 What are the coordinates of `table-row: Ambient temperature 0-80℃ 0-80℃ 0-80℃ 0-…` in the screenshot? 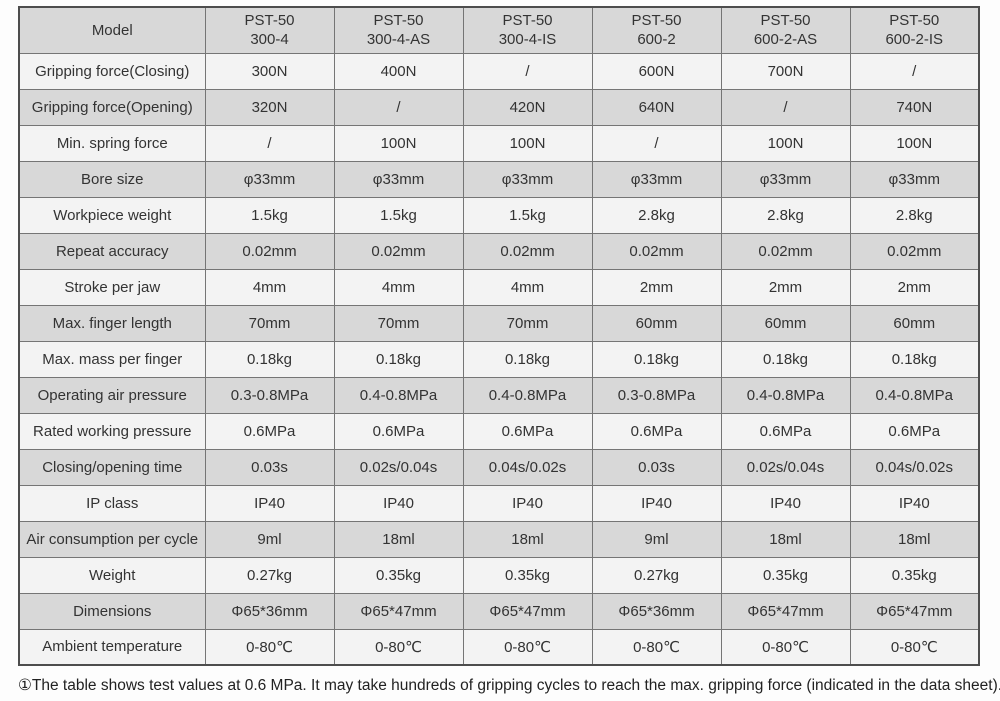 It's located at (499, 647).